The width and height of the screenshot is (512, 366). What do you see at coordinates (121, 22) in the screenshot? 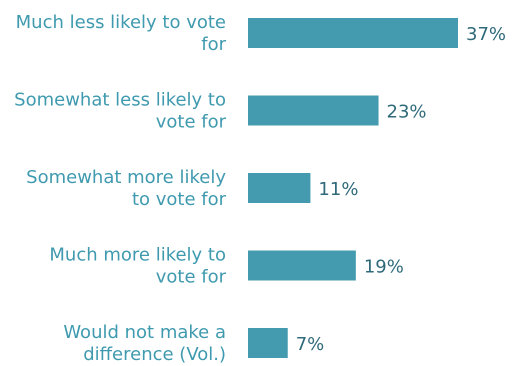
I see `category-label-line: Much less likely to vote` at bounding box center [121, 22].